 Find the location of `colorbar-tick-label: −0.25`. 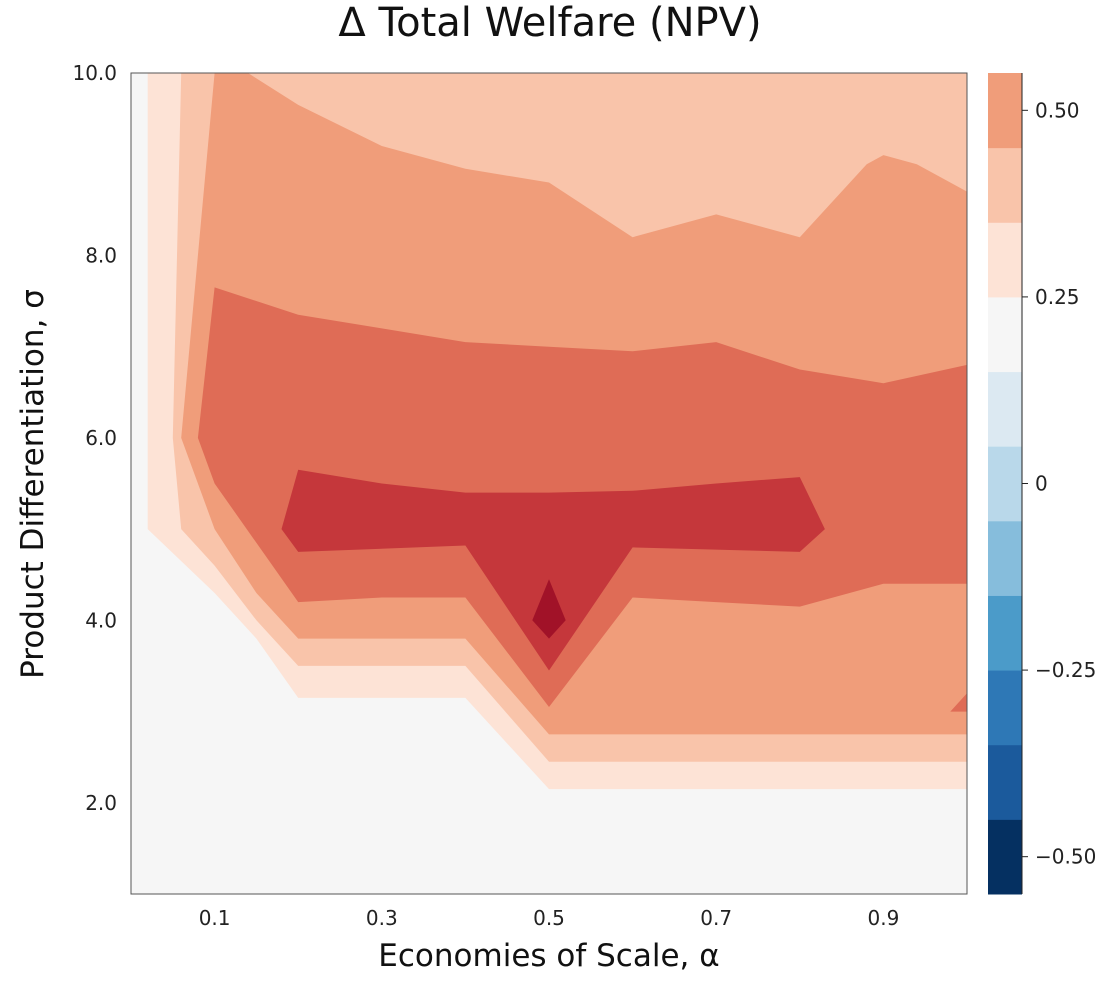

colorbar-tick-label: −0.25 is located at coordinates (1065, 670).